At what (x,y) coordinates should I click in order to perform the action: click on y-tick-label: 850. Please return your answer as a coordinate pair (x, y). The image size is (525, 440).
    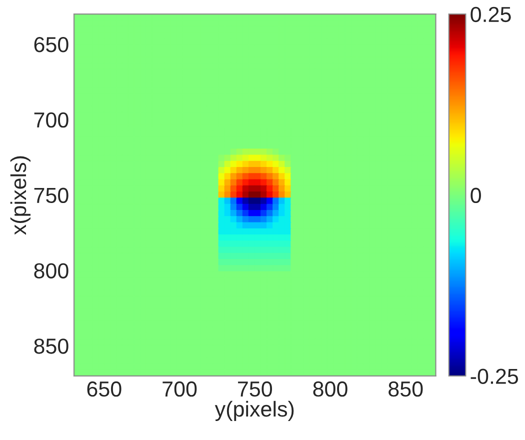
    Looking at the image, I should click on (51, 346).